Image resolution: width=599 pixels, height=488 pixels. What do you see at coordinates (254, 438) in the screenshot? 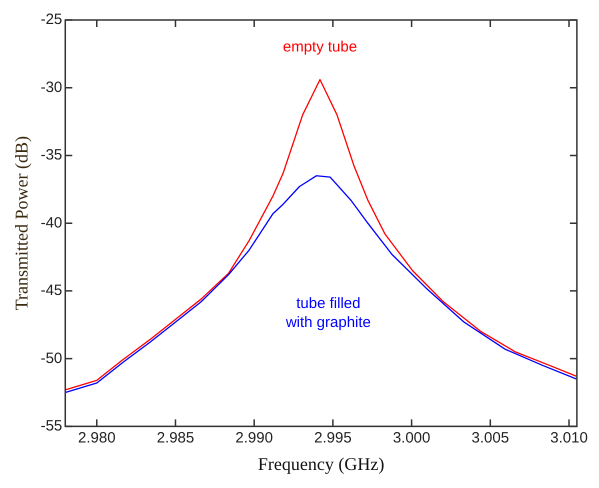
I see `x-tick-label: 2.990` at bounding box center [254, 438].